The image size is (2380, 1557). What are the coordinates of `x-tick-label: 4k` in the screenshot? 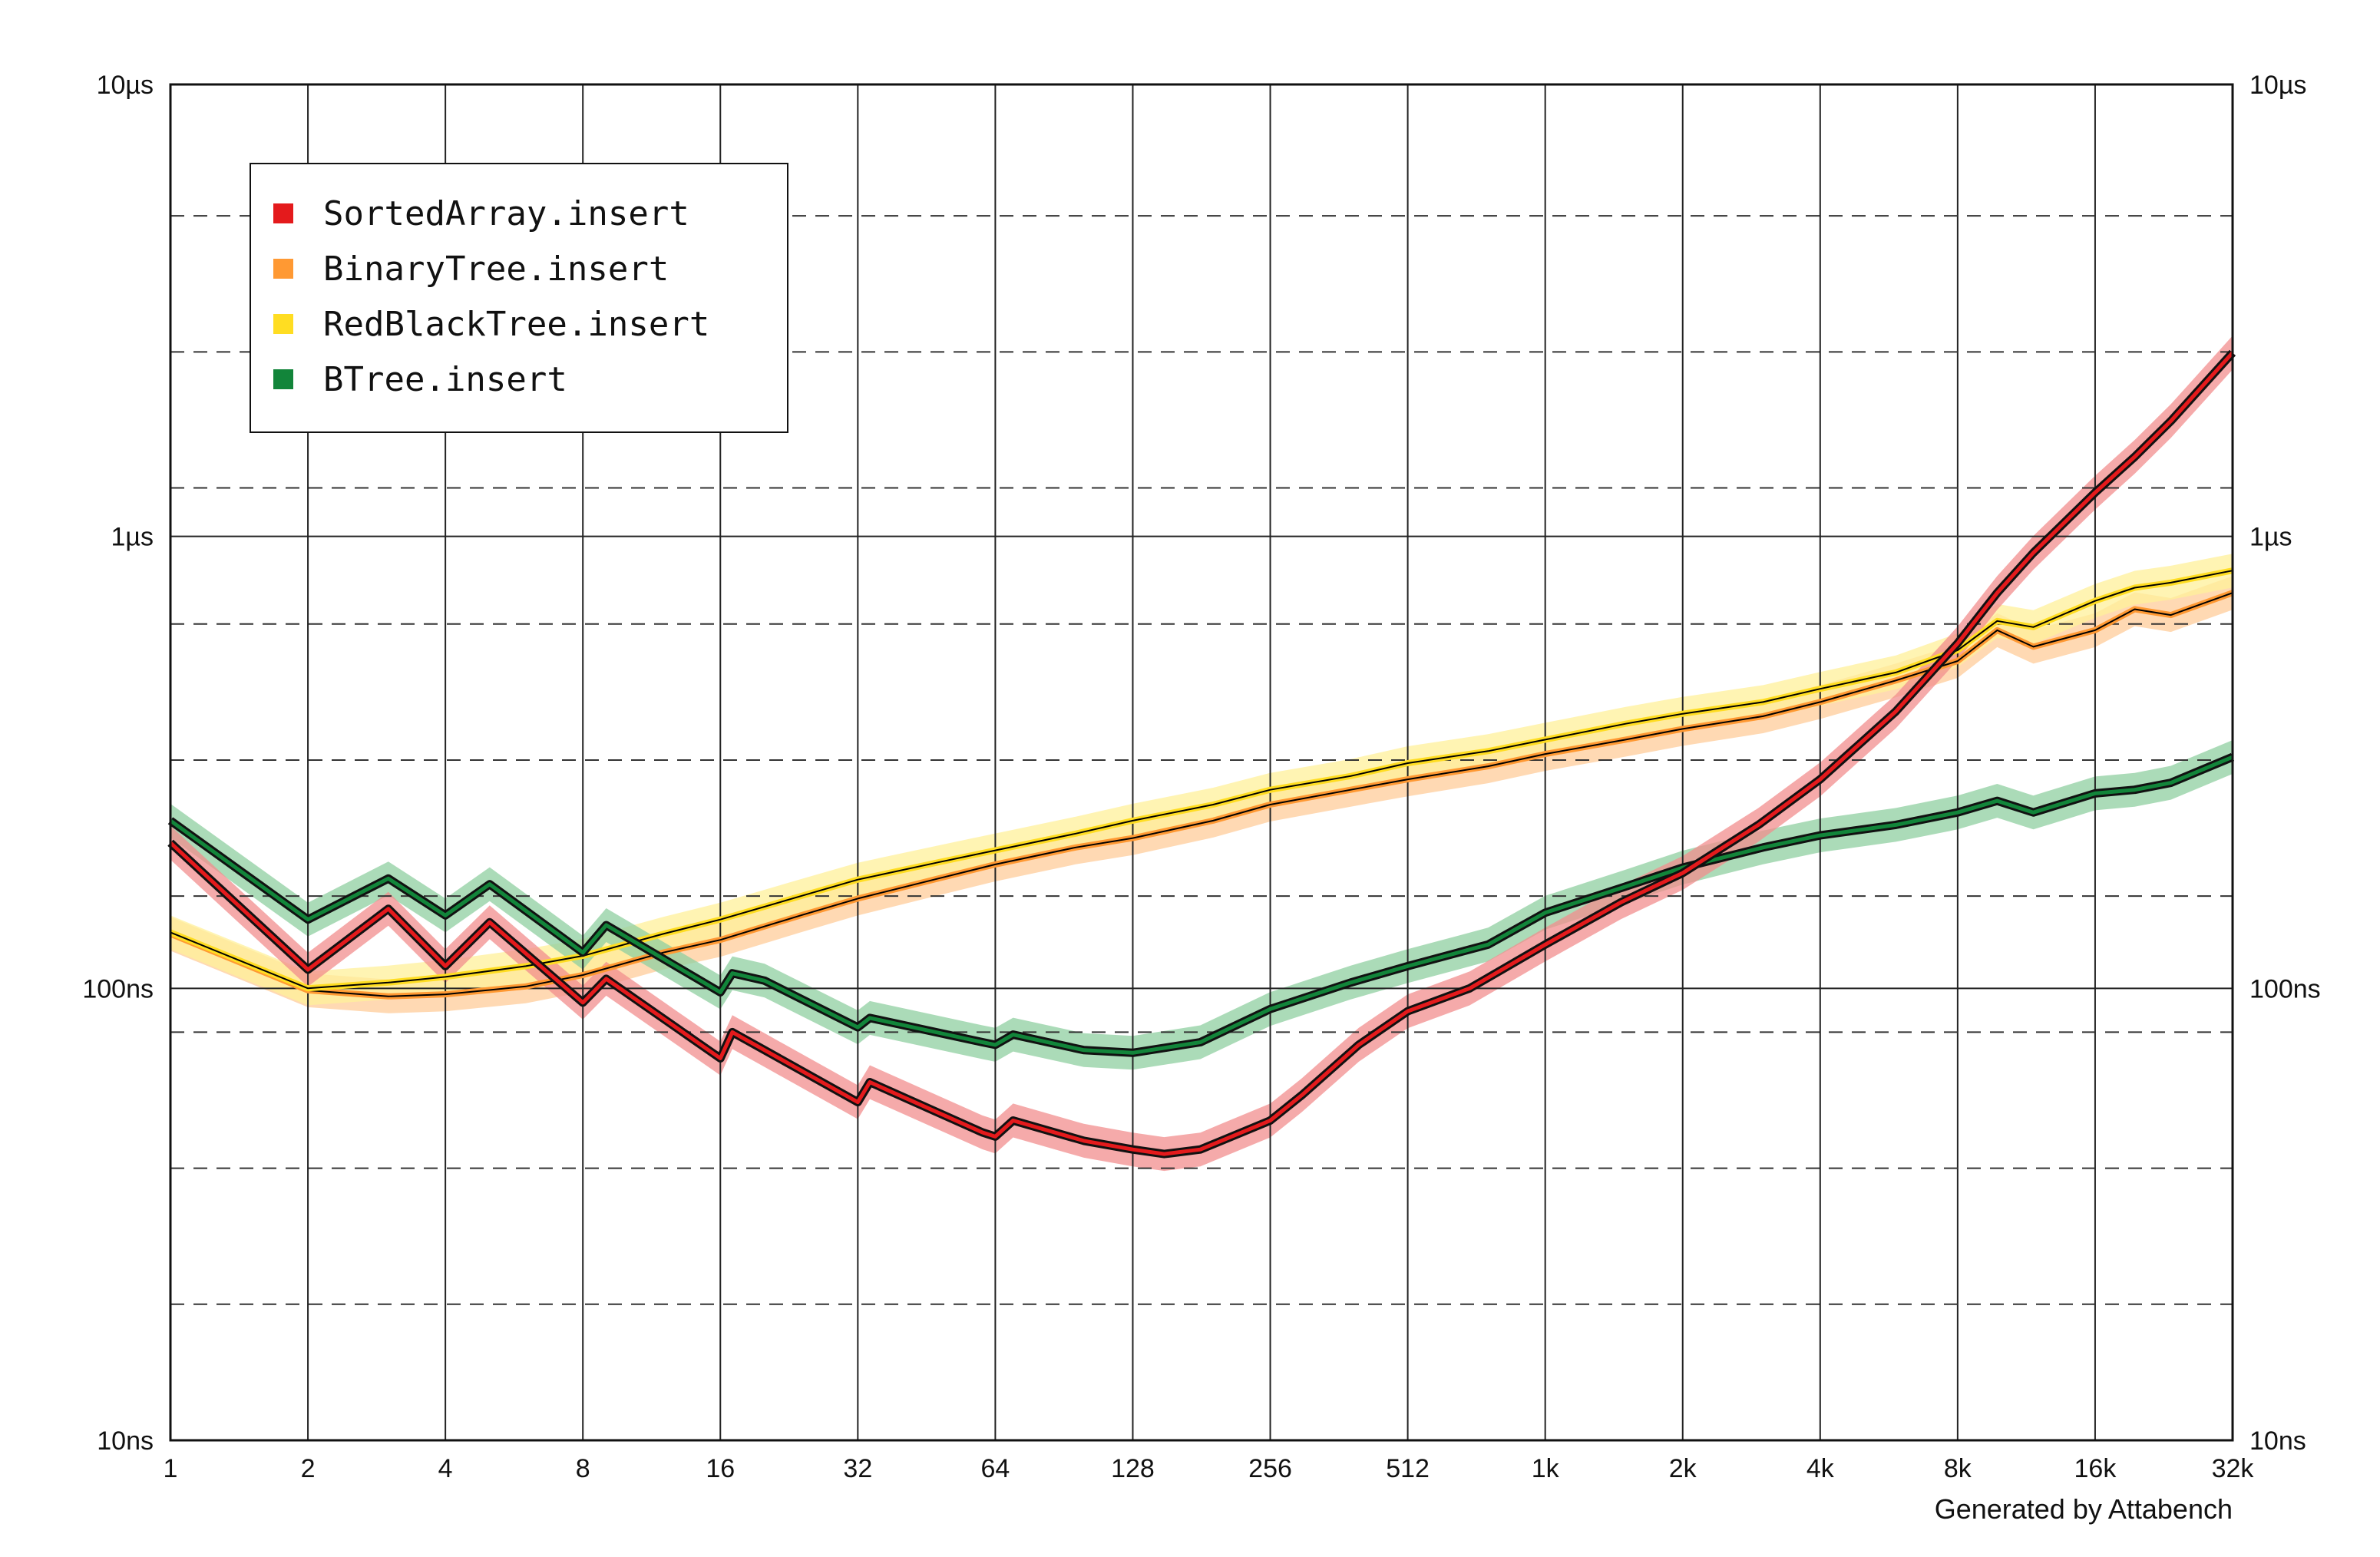 It's located at (1820, 1468).